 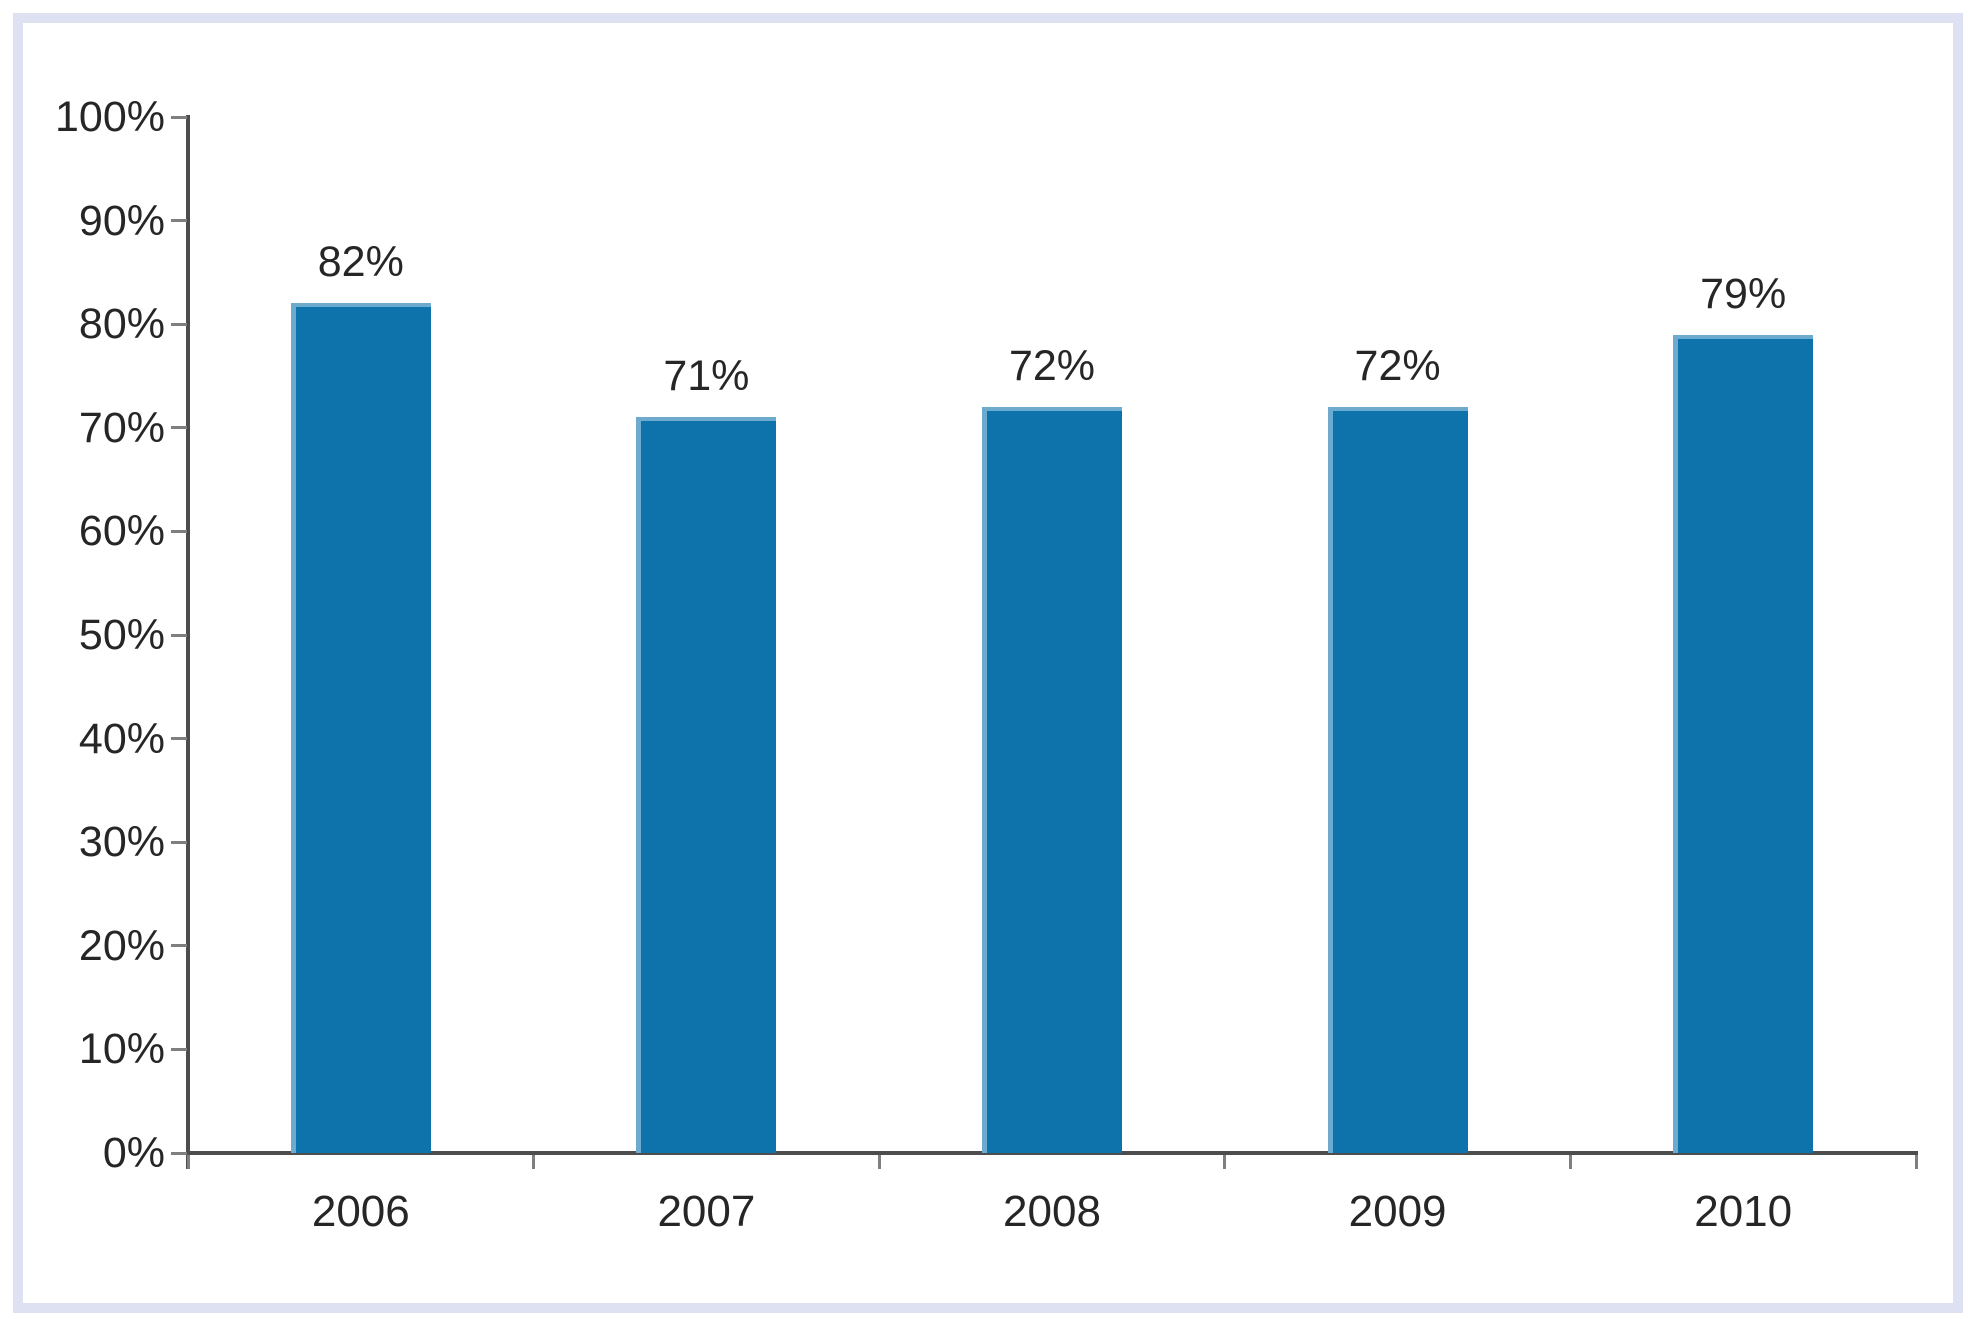 What do you see at coordinates (121, 427) in the screenshot?
I see `y-axis-tick-label: 70%` at bounding box center [121, 427].